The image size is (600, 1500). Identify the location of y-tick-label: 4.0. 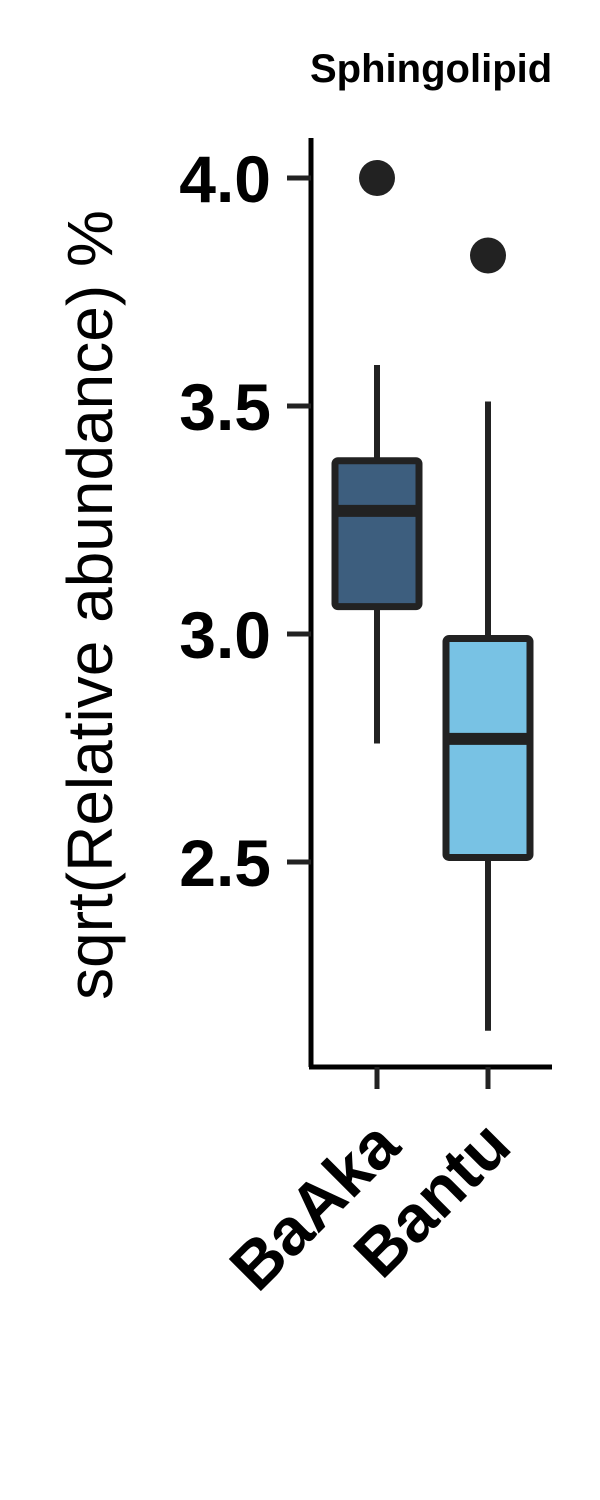
(225, 179).